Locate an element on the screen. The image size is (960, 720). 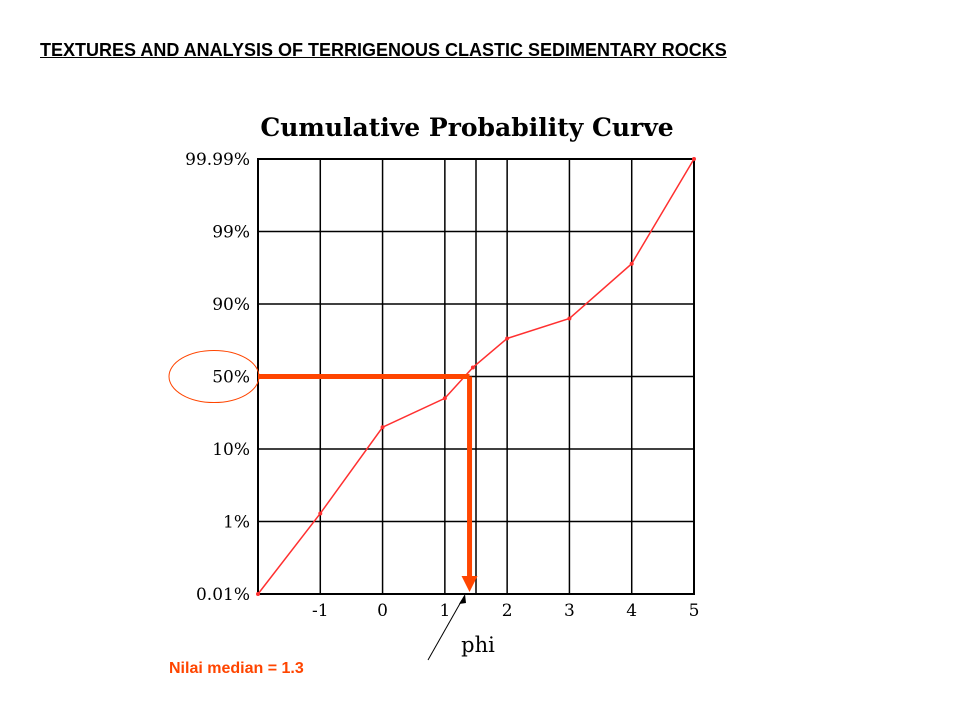
annotation-pointer-head is located at coordinates (462, 599).